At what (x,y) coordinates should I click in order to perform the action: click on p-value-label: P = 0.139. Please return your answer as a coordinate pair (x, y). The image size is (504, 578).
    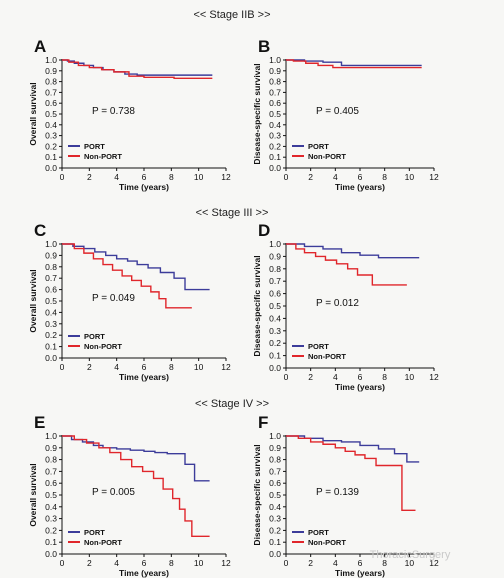
    Looking at the image, I should click on (337, 492).